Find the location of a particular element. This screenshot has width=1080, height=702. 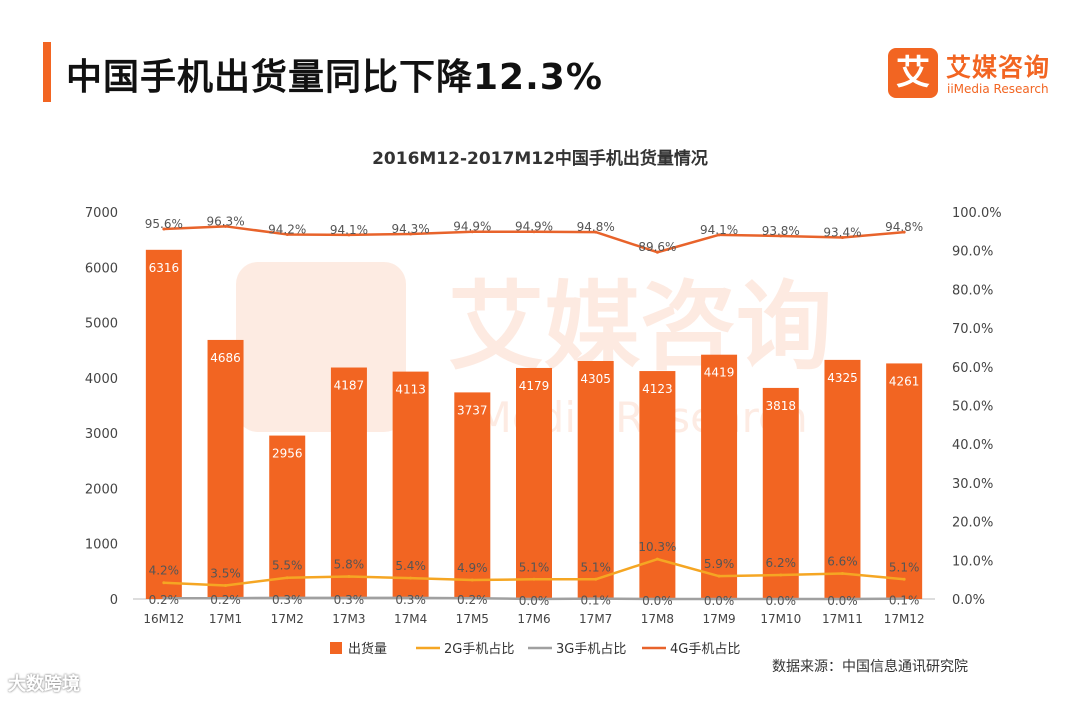

legend-label: 2G手机占比 is located at coordinates (479, 649).